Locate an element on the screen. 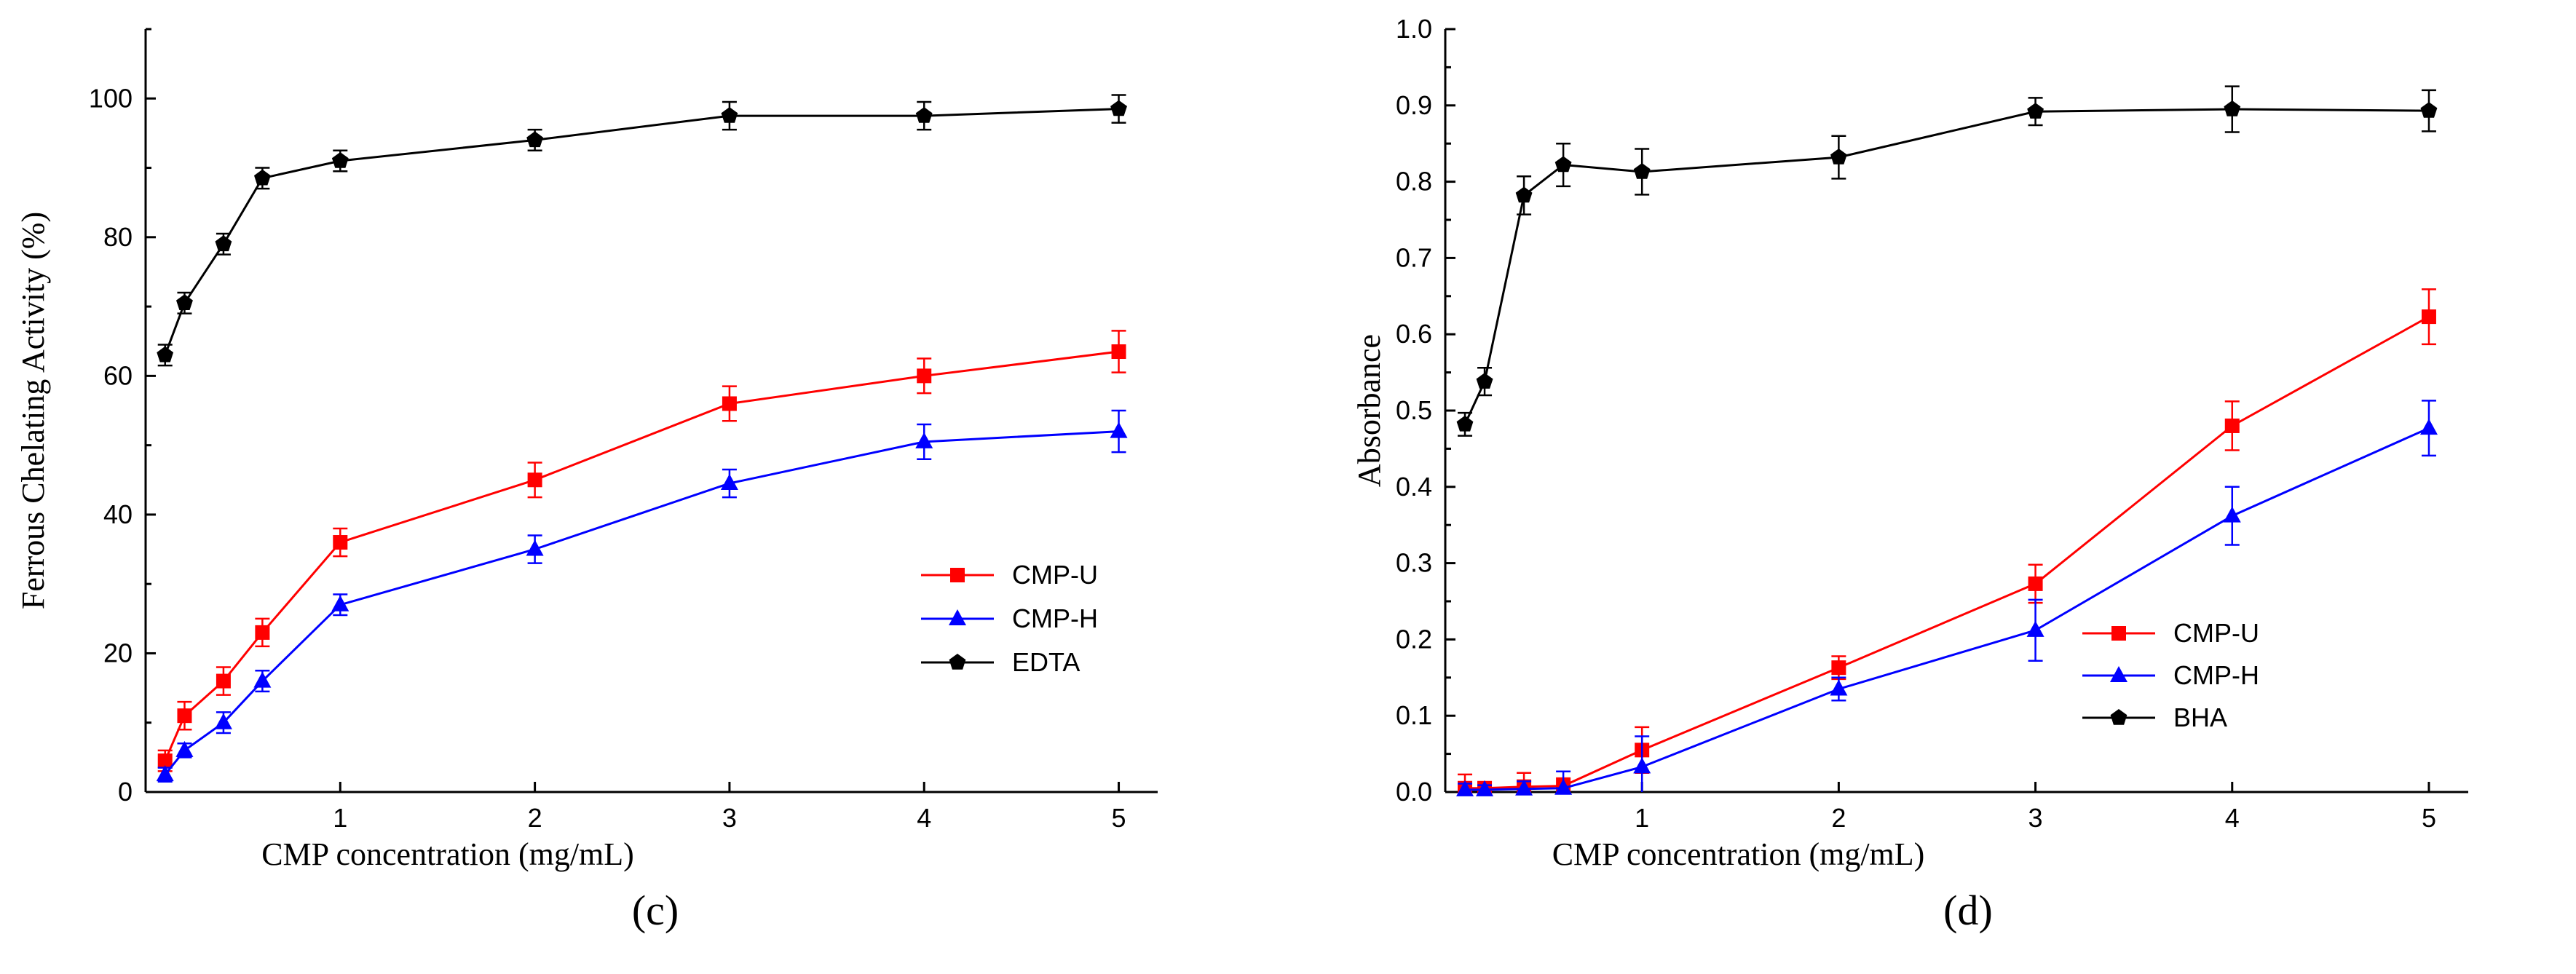 This screenshot has height=974, width=2576. y-tick-label: 0.3 is located at coordinates (1414, 563).